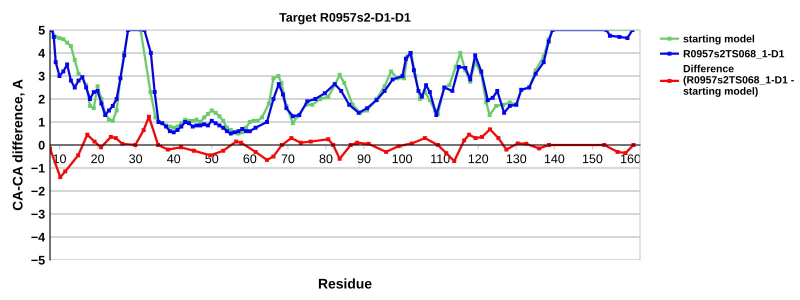 This screenshot has width=800, height=300. What do you see at coordinates (734, 54) in the screenshot?
I see `legend-label: R0957s2TS068_1-D1` at bounding box center [734, 54].